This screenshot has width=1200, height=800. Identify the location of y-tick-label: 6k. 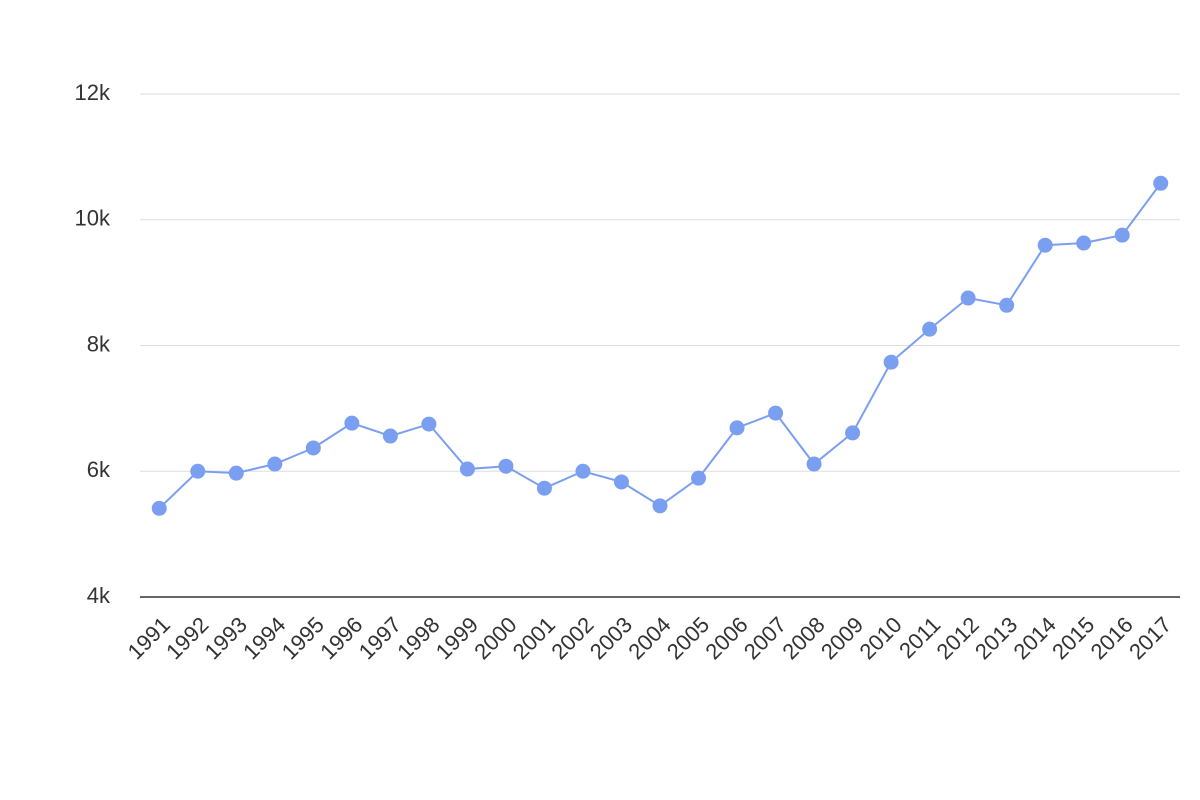
(99, 469).